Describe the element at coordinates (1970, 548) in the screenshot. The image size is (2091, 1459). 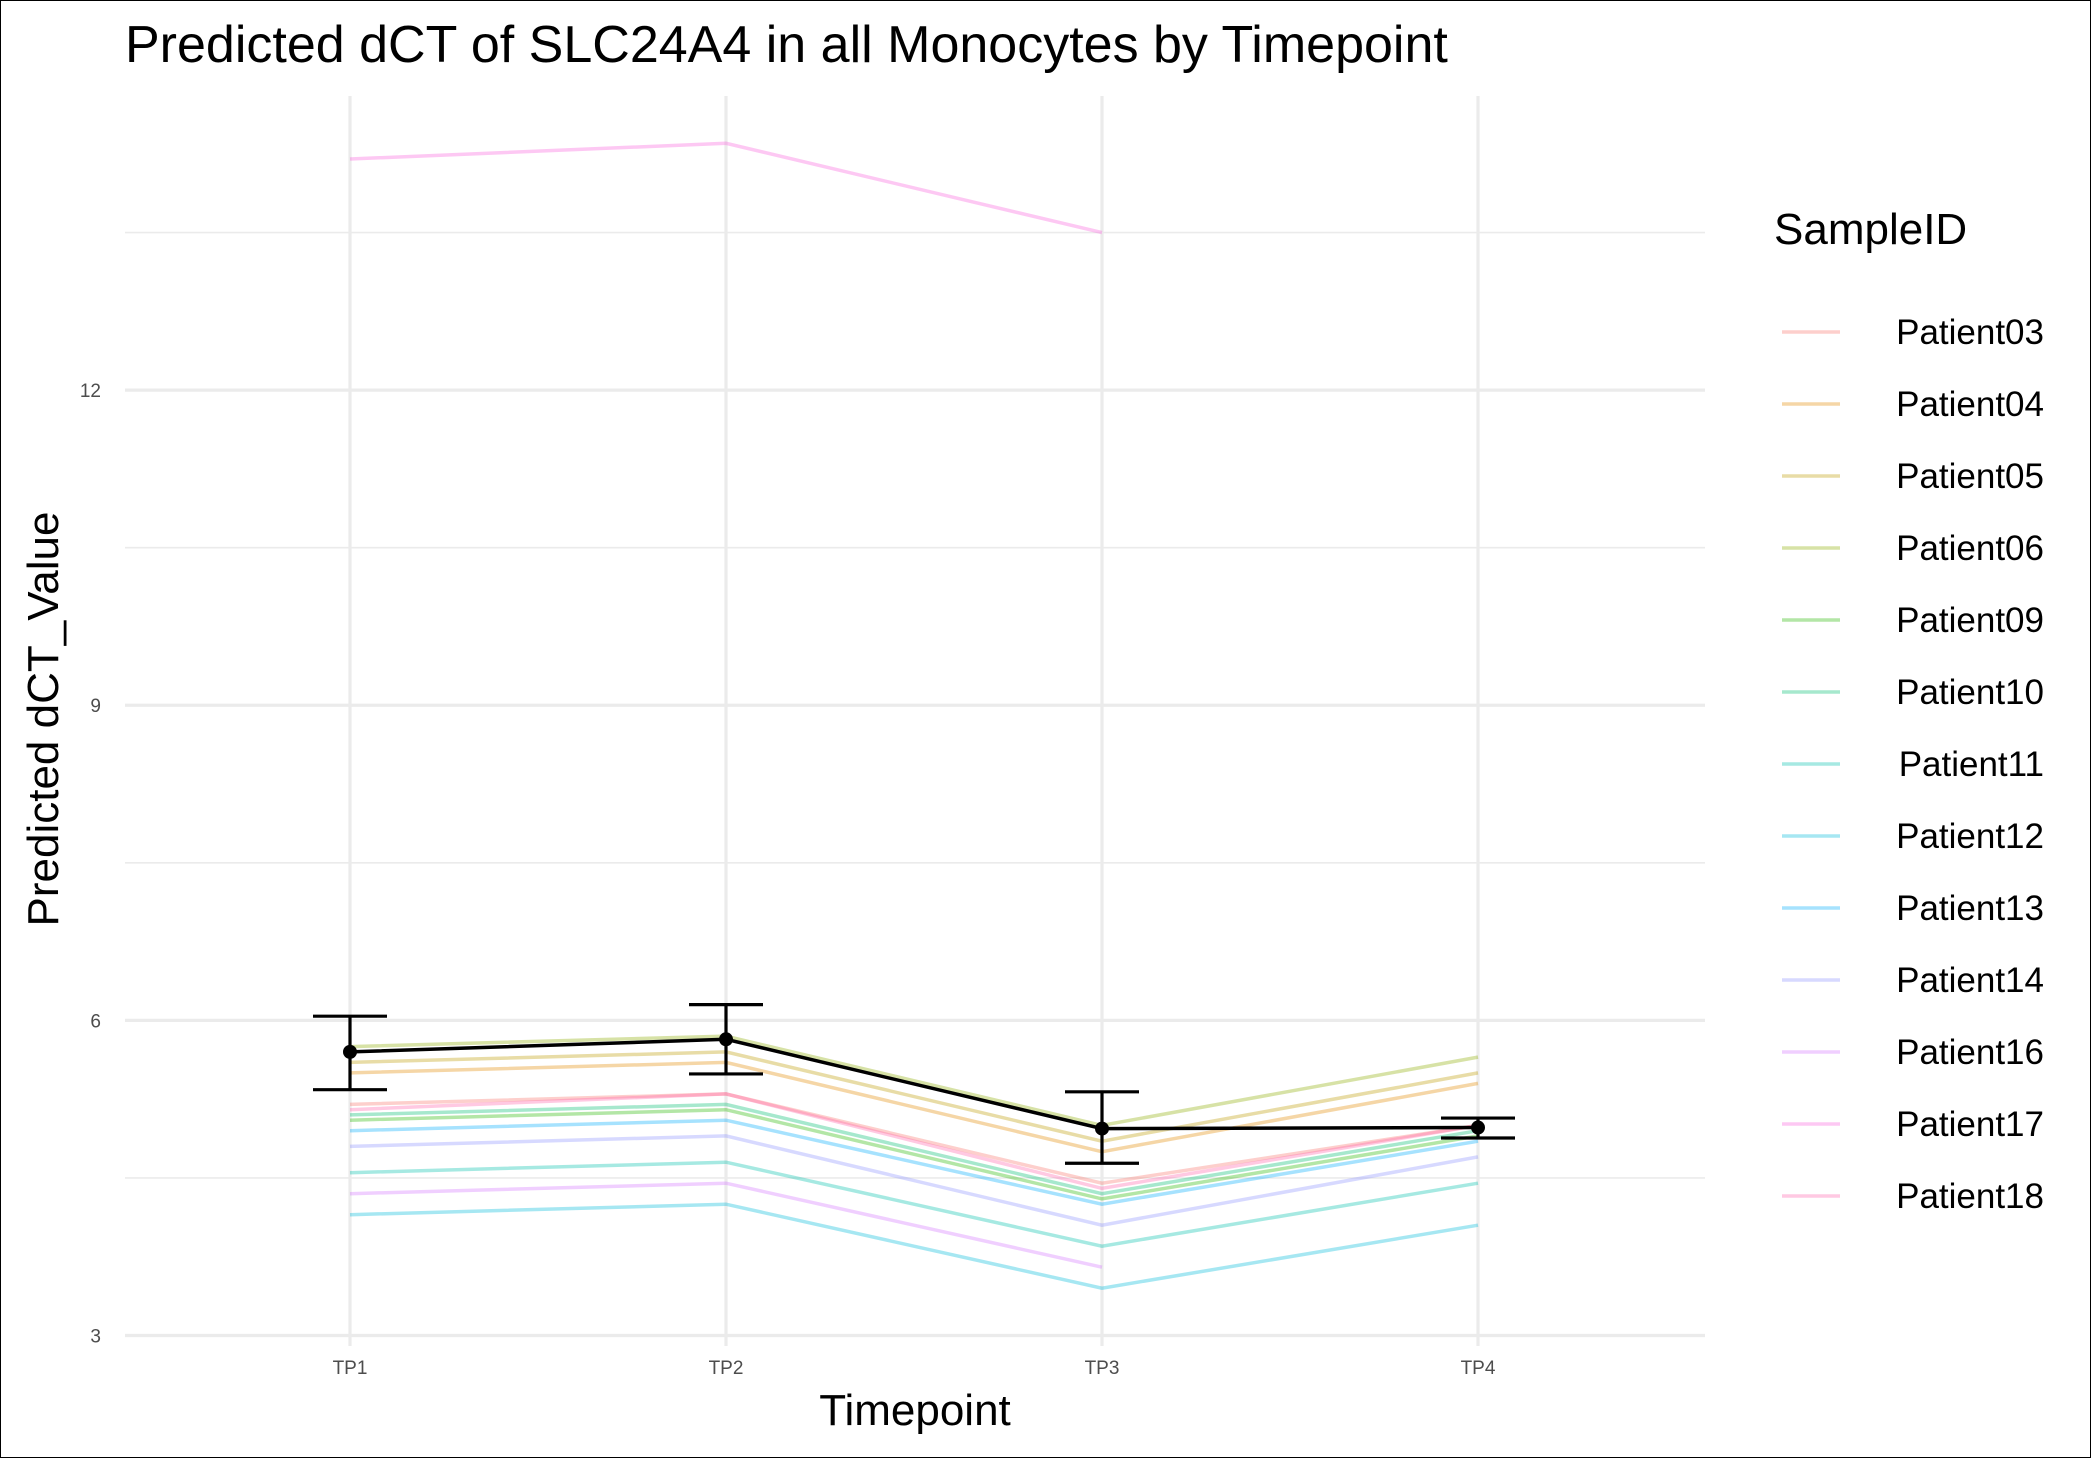
I see `legend-label: Patient06` at that location.